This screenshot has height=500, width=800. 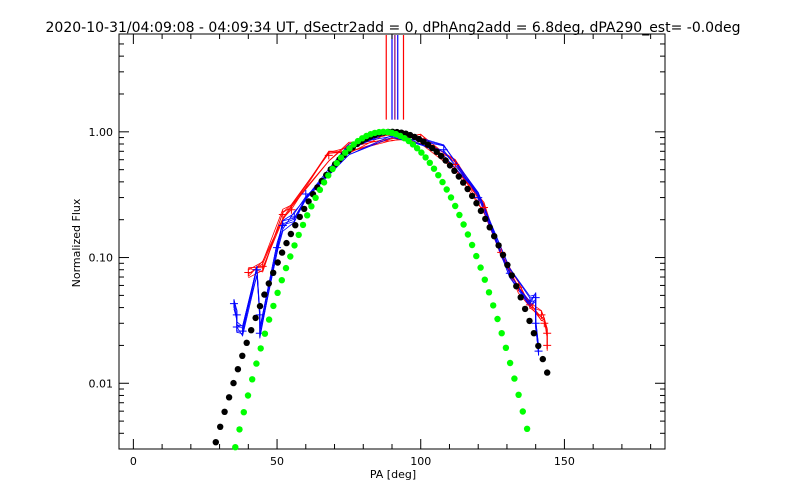 What do you see at coordinates (101, 258) in the screenshot?
I see `y-tick-label: 0.10` at bounding box center [101, 258].